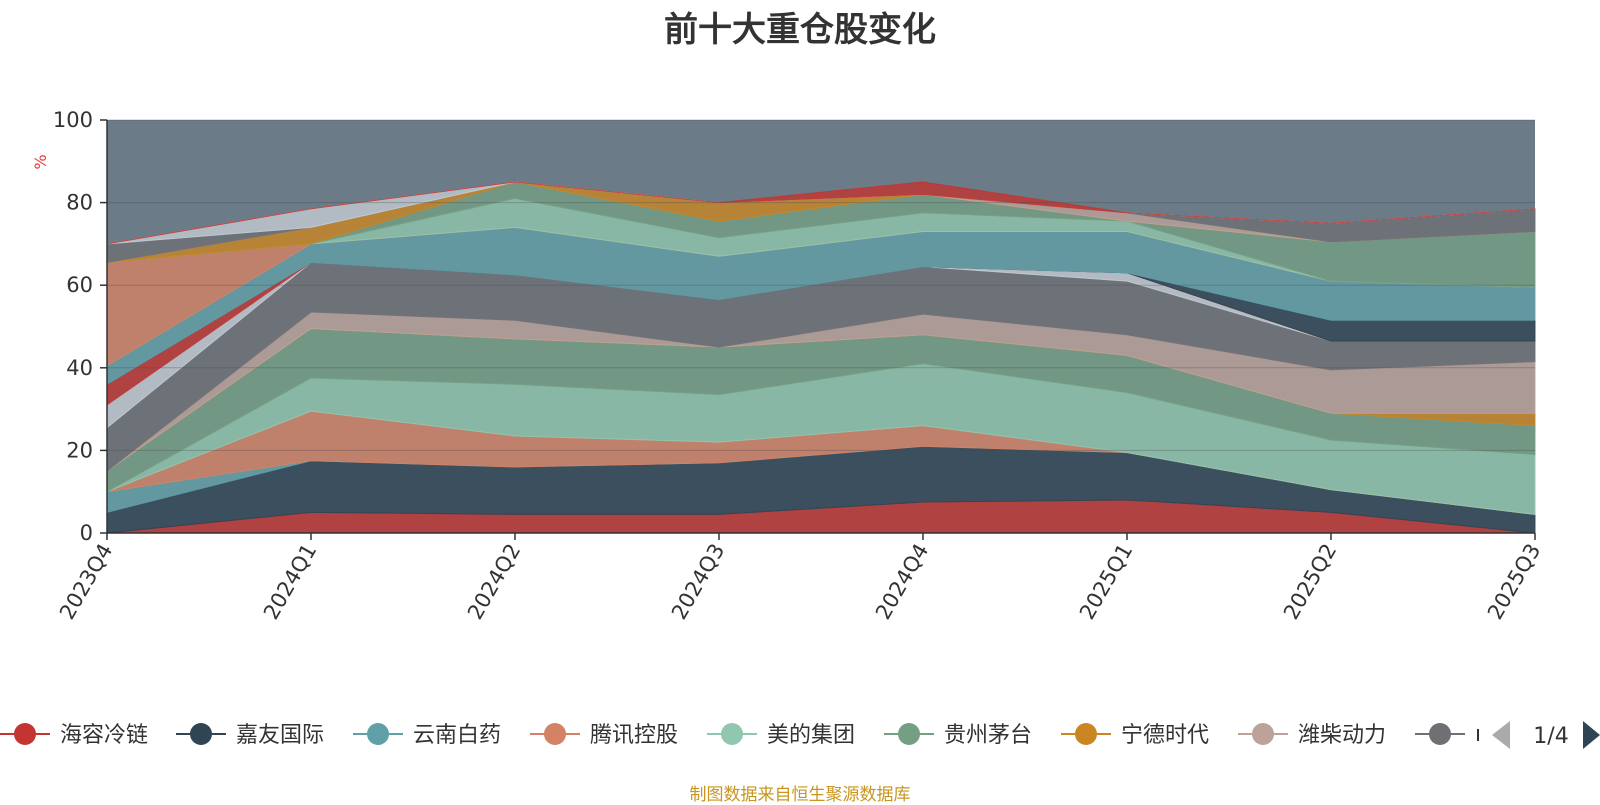  I want to click on legend-item: 美的集团, so click(781, 735).